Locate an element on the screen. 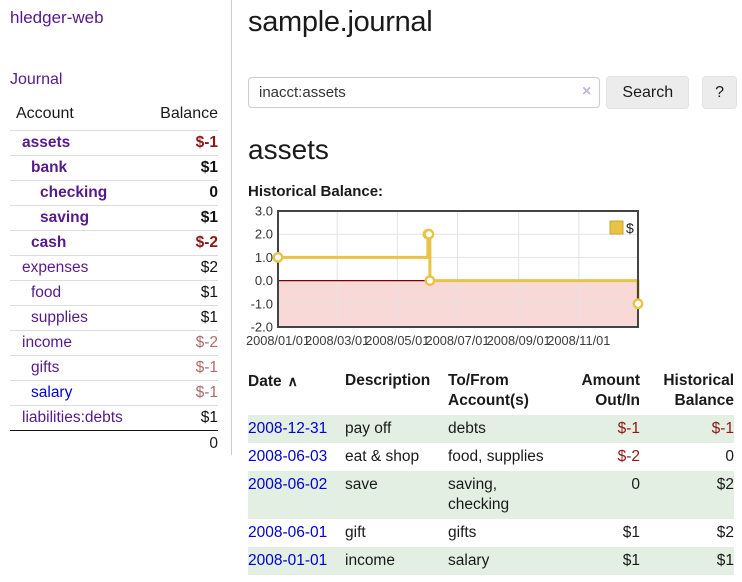  register-row: 2008-06-02 save saving, checking 0 $2 is located at coordinates (491, 495).